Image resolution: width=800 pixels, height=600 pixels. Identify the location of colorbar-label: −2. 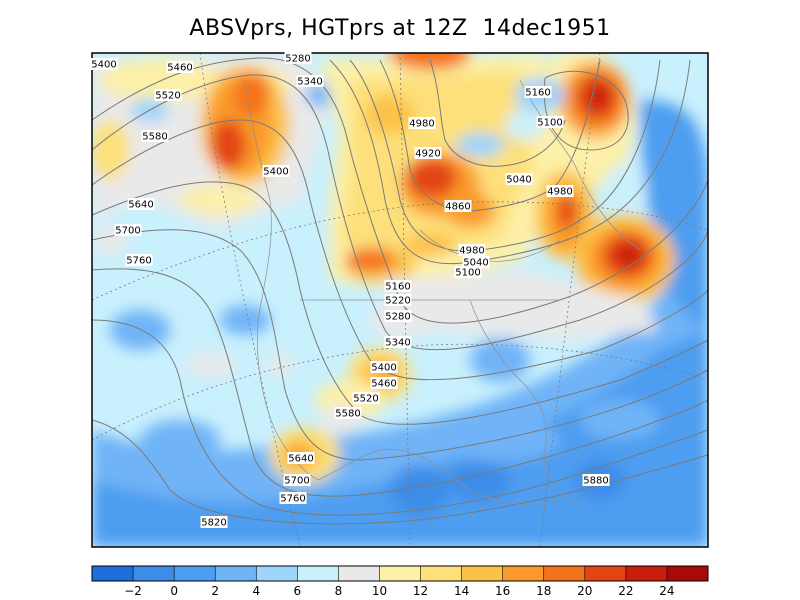
(133, 591).